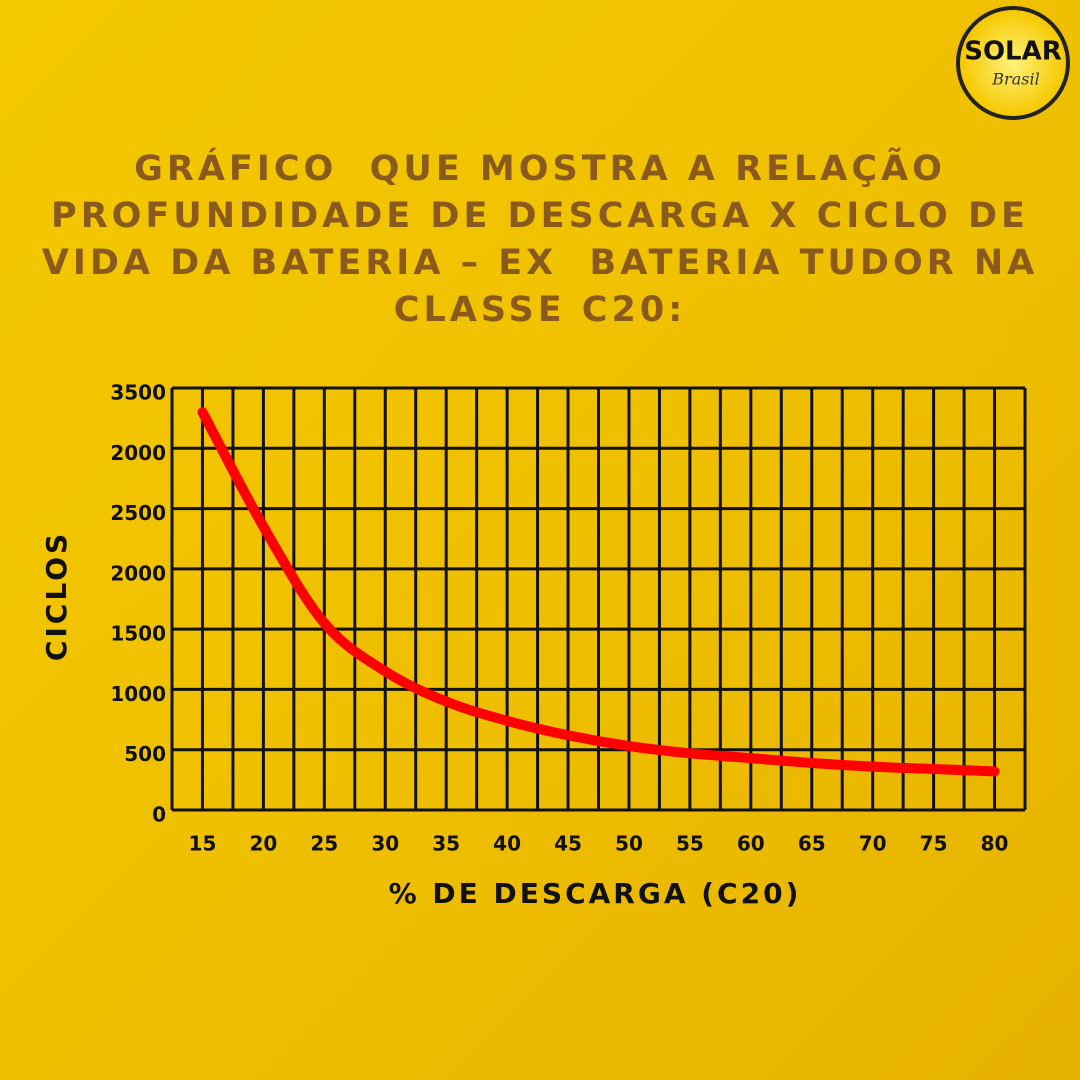 The image size is (1080, 1080). I want to click on y-tick-label: 1500, so click(138, 634).